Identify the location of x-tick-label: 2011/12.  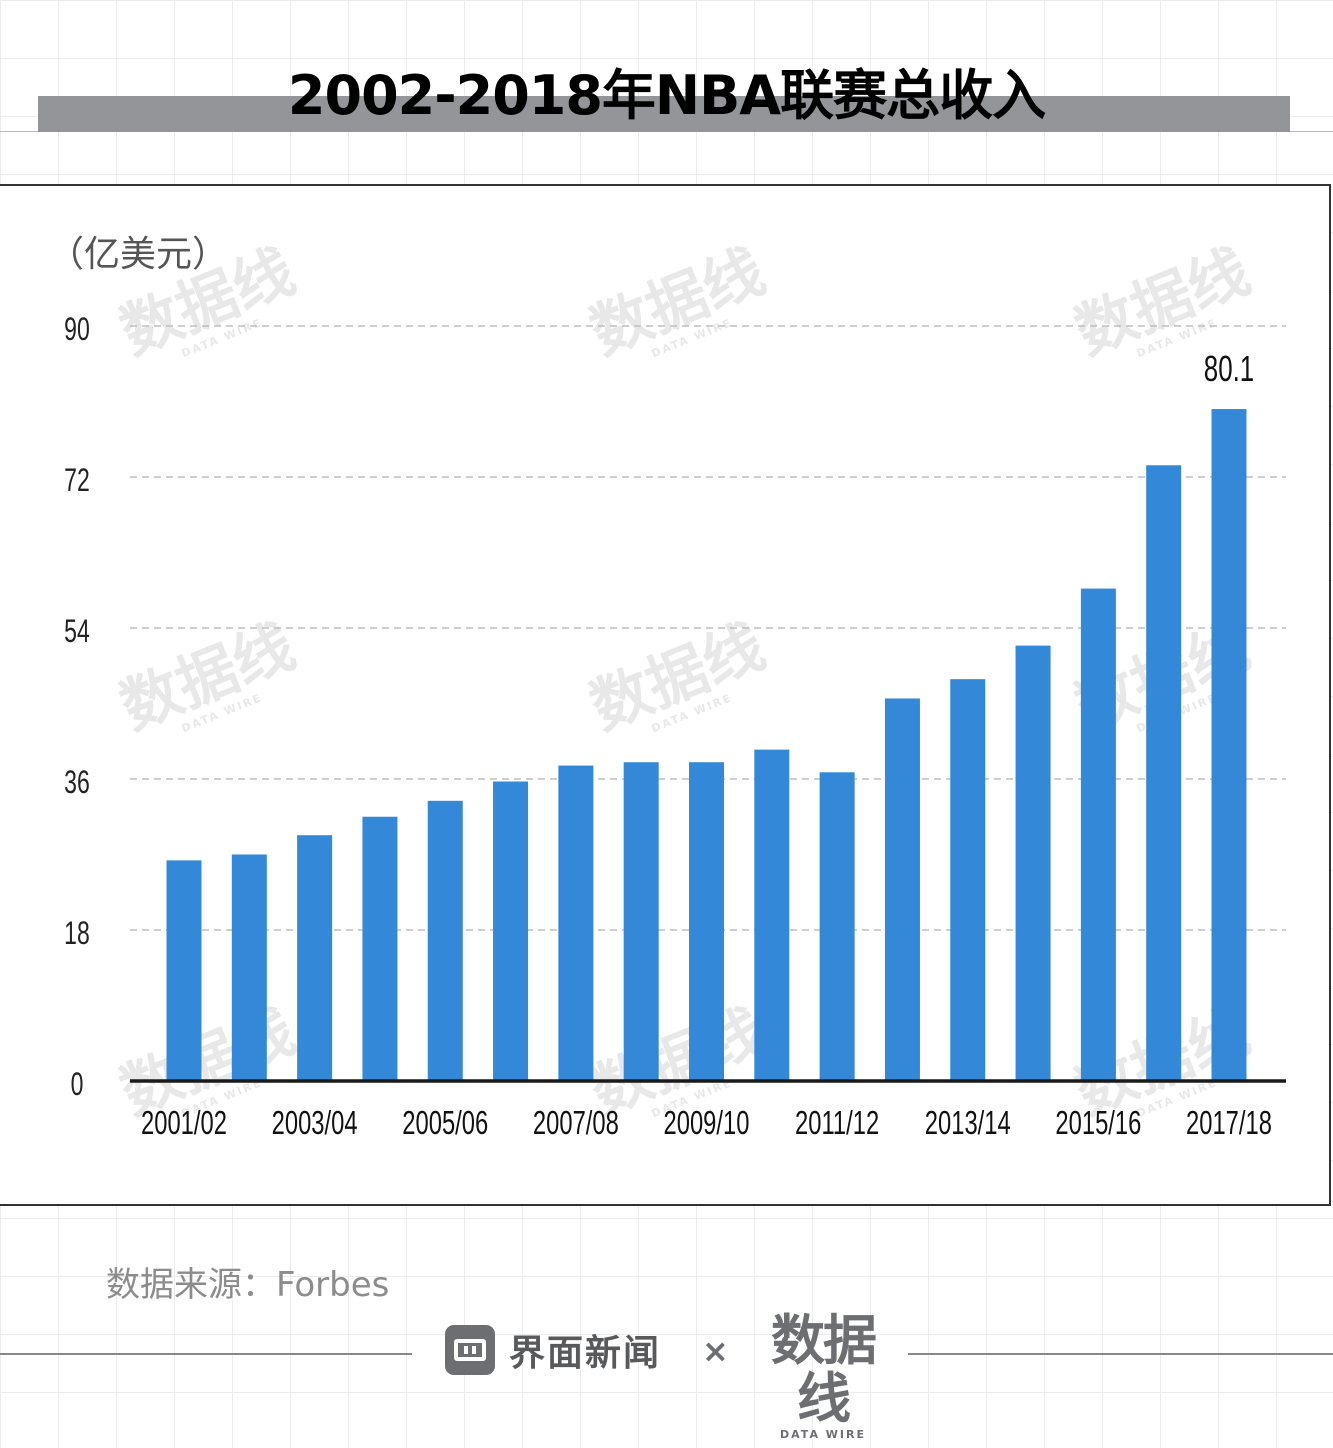
(837, 1123).